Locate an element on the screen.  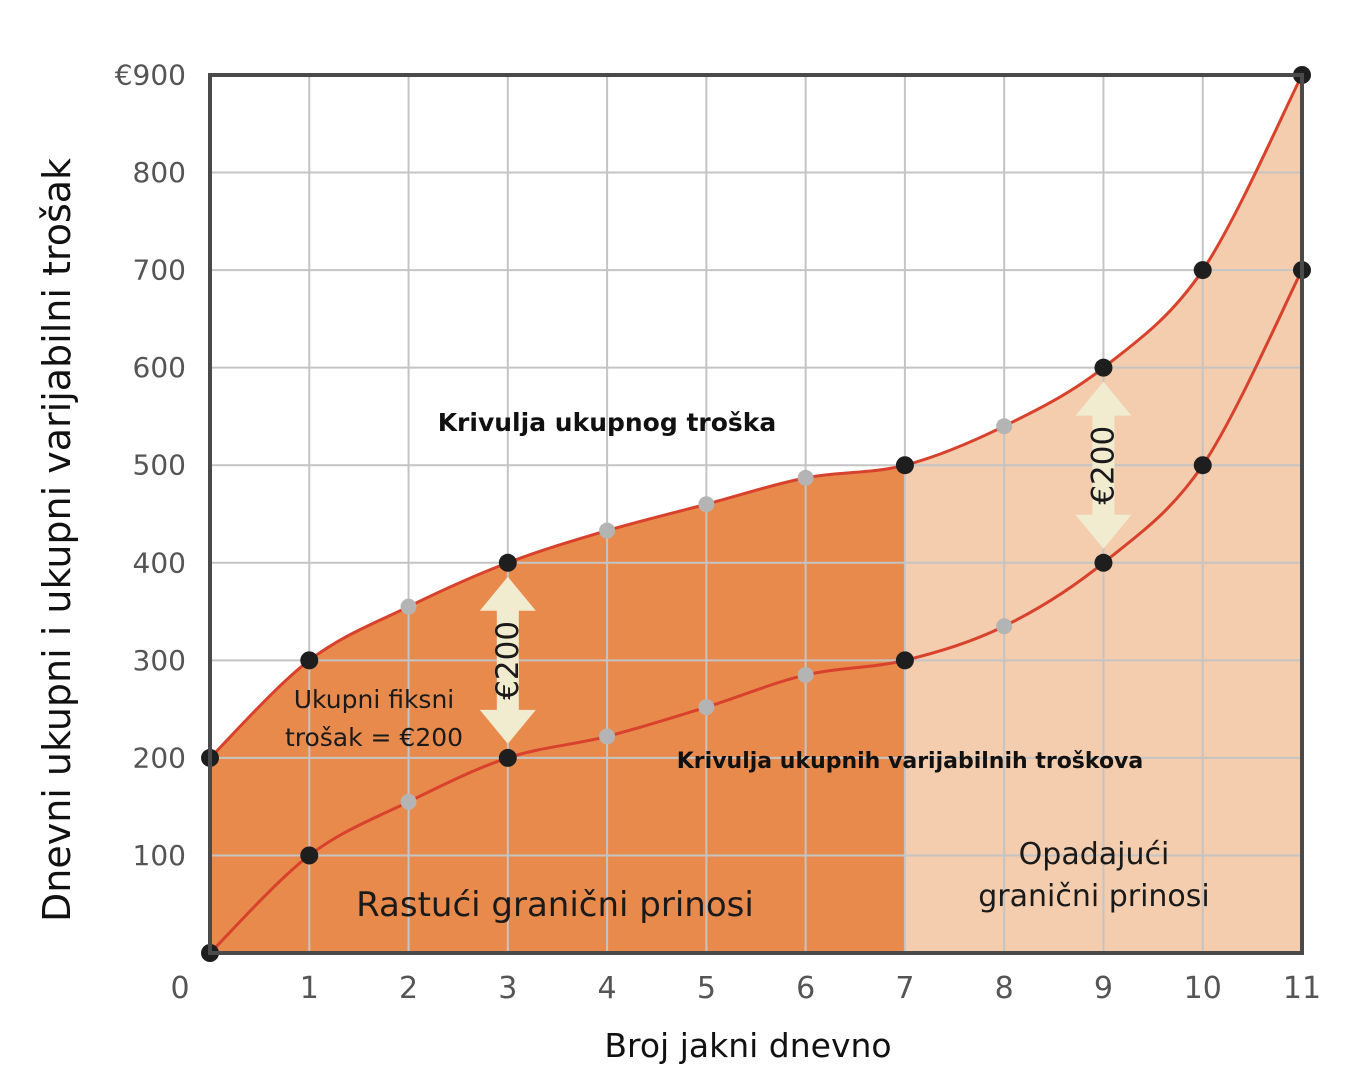
y-tick-label-300: 300 is located at coordinates (159, 660).